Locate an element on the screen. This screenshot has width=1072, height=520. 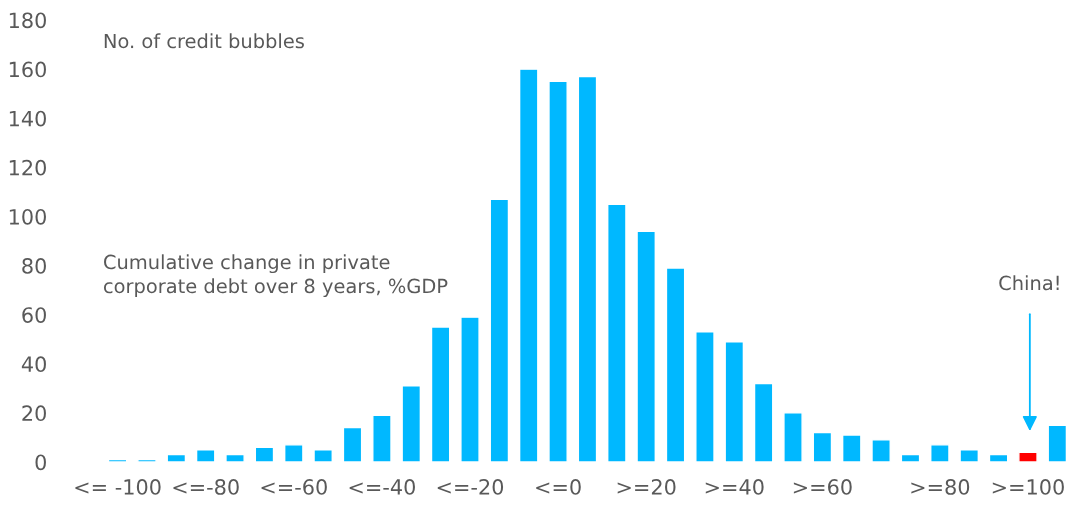
x-tick-label: >=40 is located at coordinates (734, 487).